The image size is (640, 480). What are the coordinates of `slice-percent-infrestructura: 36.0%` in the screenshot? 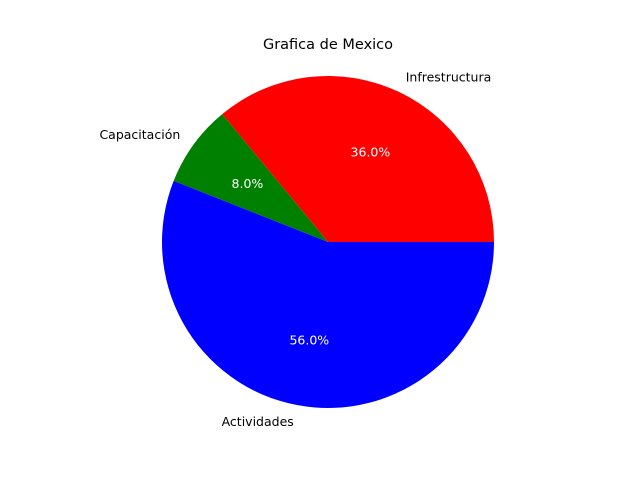 It's located at (371, 151).